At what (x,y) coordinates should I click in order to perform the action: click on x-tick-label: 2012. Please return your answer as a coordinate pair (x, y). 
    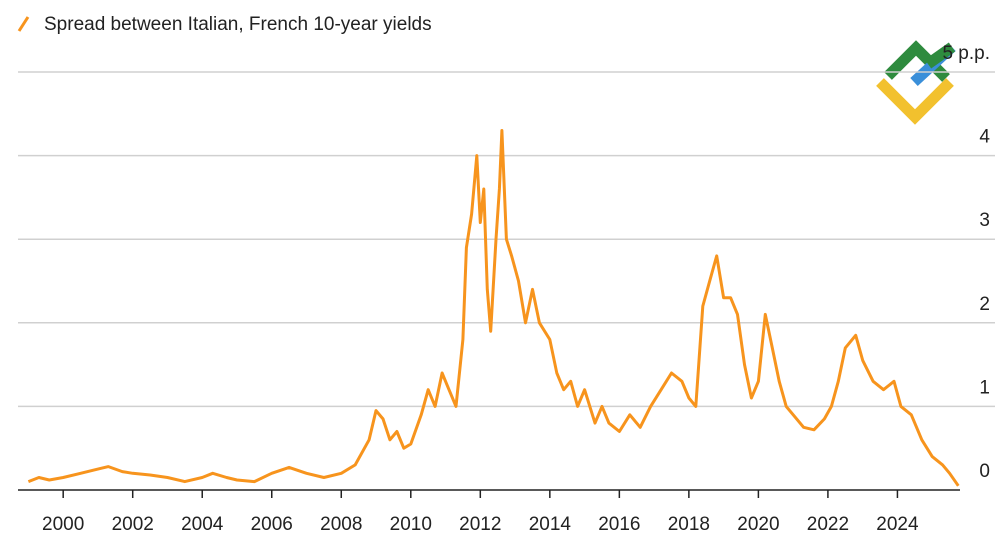
    Looking at the image, I should click on (480, 524).